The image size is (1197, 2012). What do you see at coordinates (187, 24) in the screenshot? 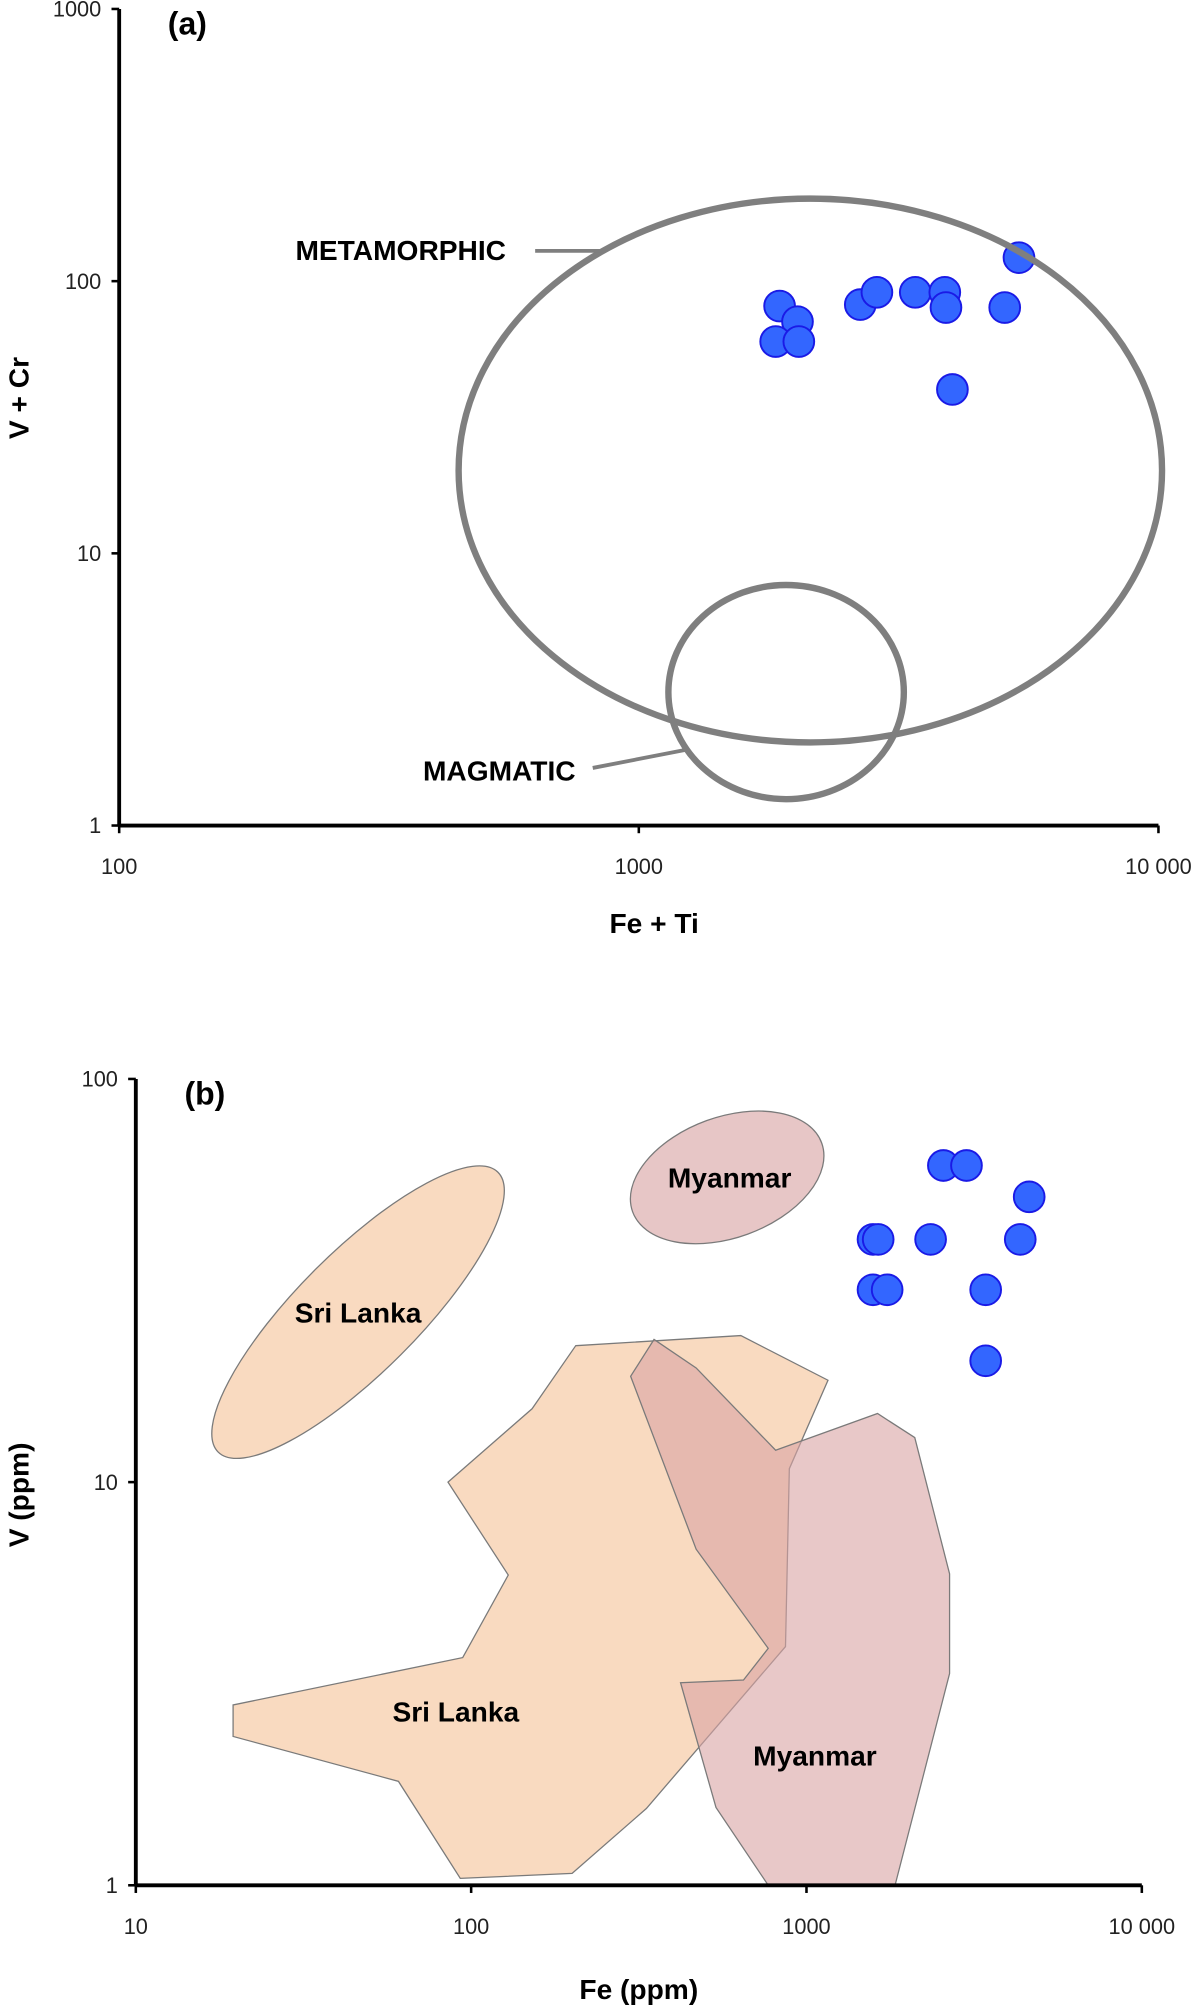
I see `panel-label: (a)` at bounding box center [187, 24].